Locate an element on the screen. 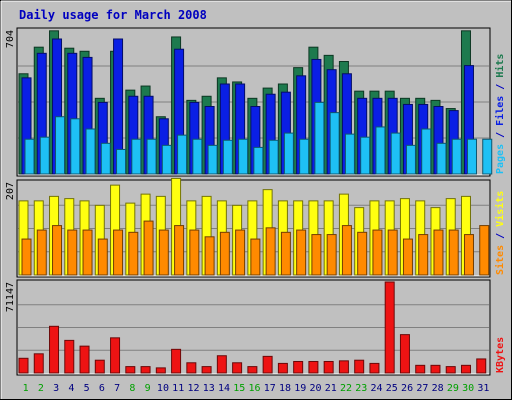 The width and height of the screenshot is (512, 400). x-tick-label-day-26: 26 is located at coordinates (407, 388).